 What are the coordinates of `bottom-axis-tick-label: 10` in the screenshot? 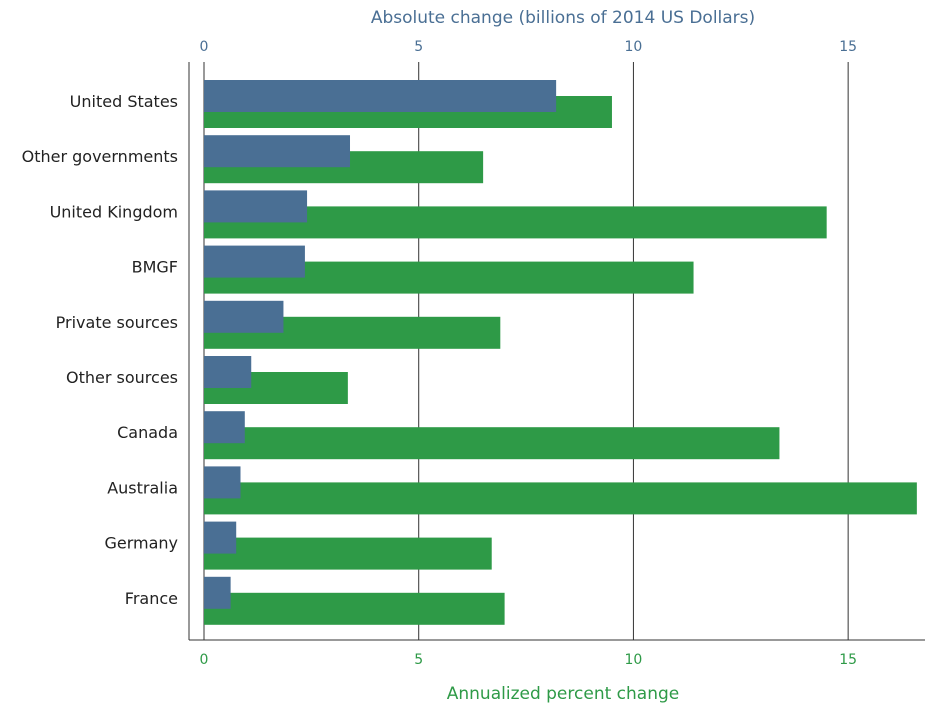 It's located at (634, 660).